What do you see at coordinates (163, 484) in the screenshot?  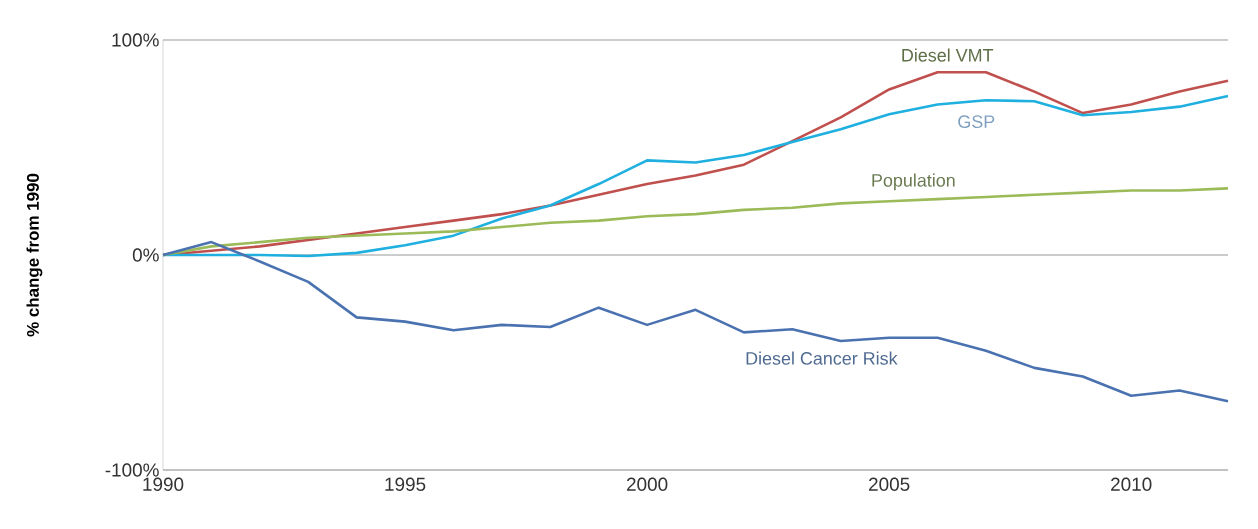 I see `x-tick-label: 1990` at bounding box center [163, 484].